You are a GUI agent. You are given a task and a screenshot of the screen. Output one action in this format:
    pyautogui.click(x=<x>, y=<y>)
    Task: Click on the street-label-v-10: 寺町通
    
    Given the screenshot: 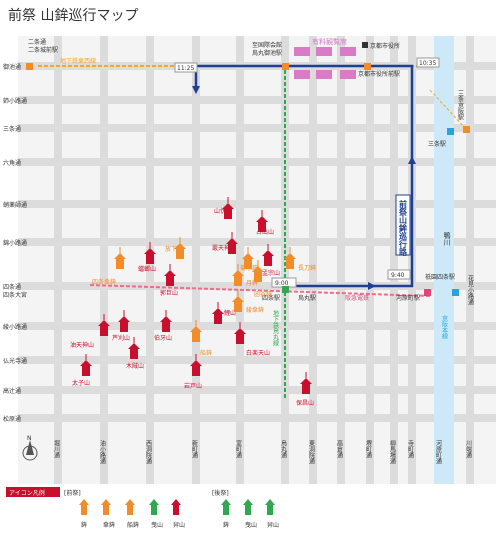 What is the action you would take?
    pyautogui.click(x=410, y=449)
    